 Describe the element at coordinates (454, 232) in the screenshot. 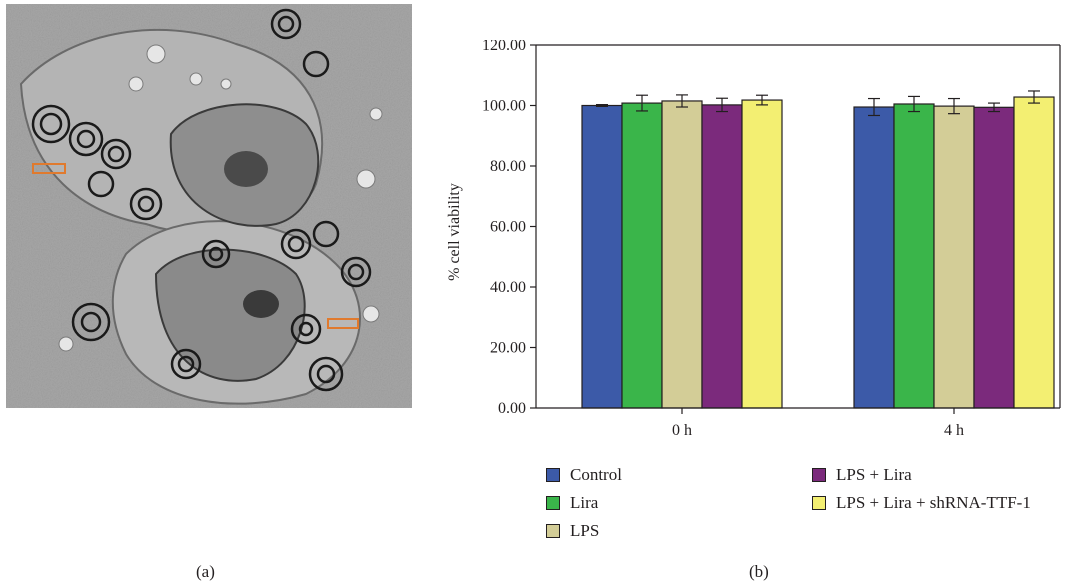

I see `y-axis-label: % cell viability` at that location.